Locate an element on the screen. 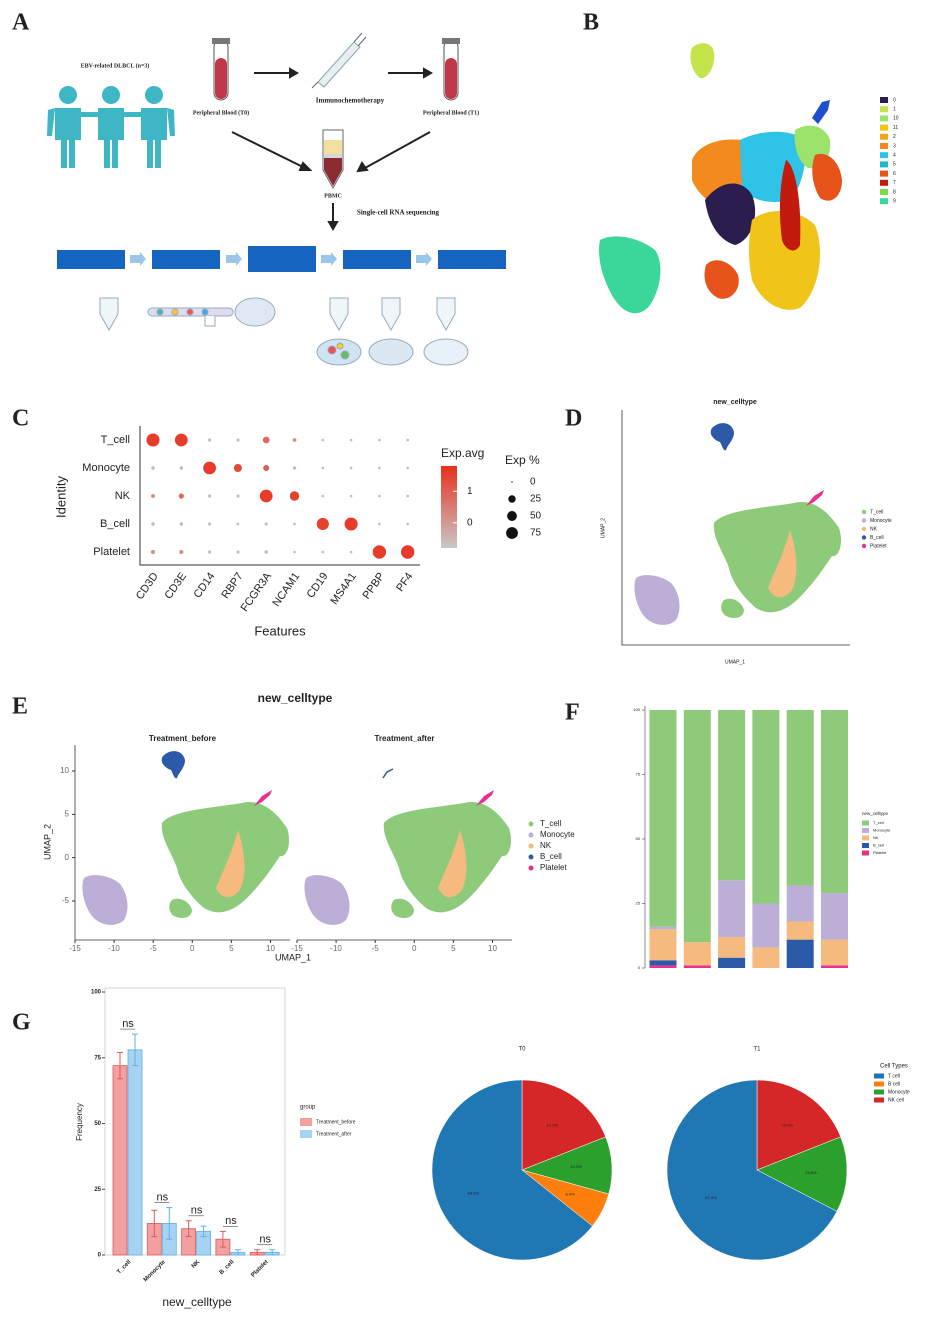 This screenshot has height=1322, width=936. legend-label: NK is located at coordinates (874, 529).